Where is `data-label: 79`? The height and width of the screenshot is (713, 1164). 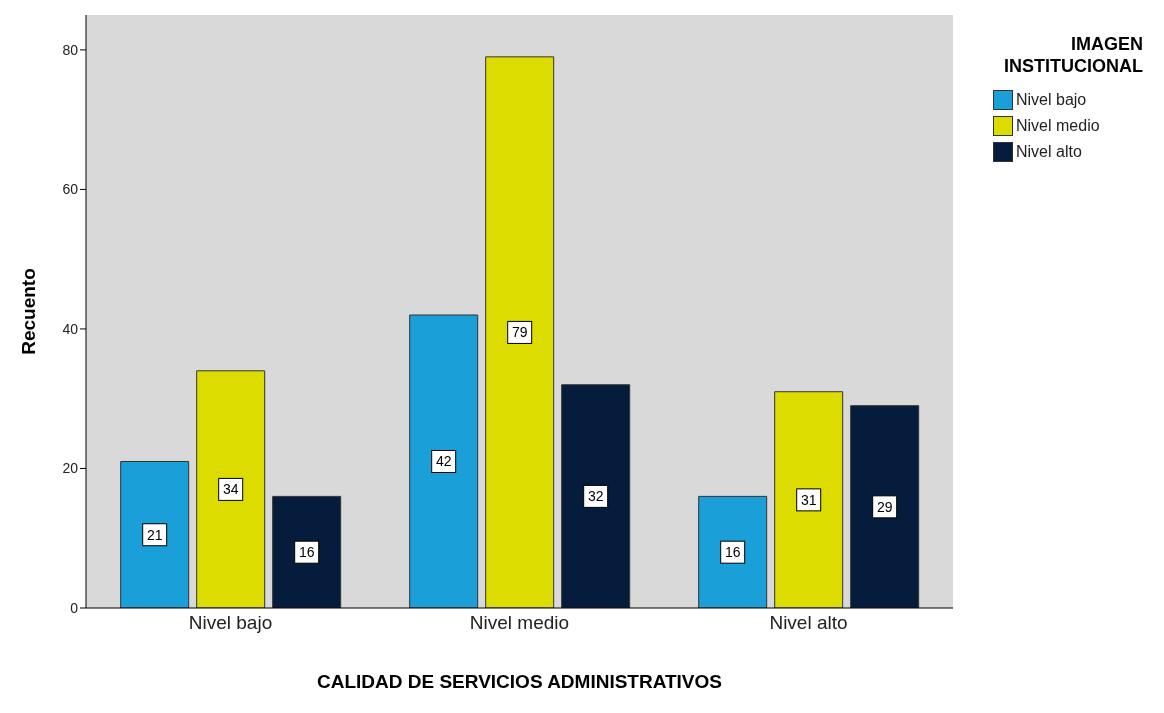 data-label: 79 is located at coordinates (519, 332).